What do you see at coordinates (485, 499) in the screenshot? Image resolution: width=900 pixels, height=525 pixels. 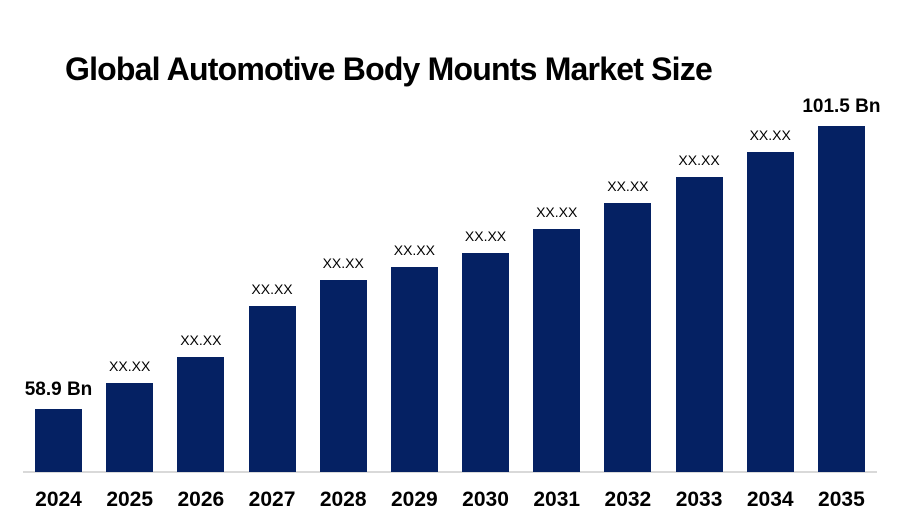 I see `x-axis-tick-label: 2030` at bounding box center [485, 499].